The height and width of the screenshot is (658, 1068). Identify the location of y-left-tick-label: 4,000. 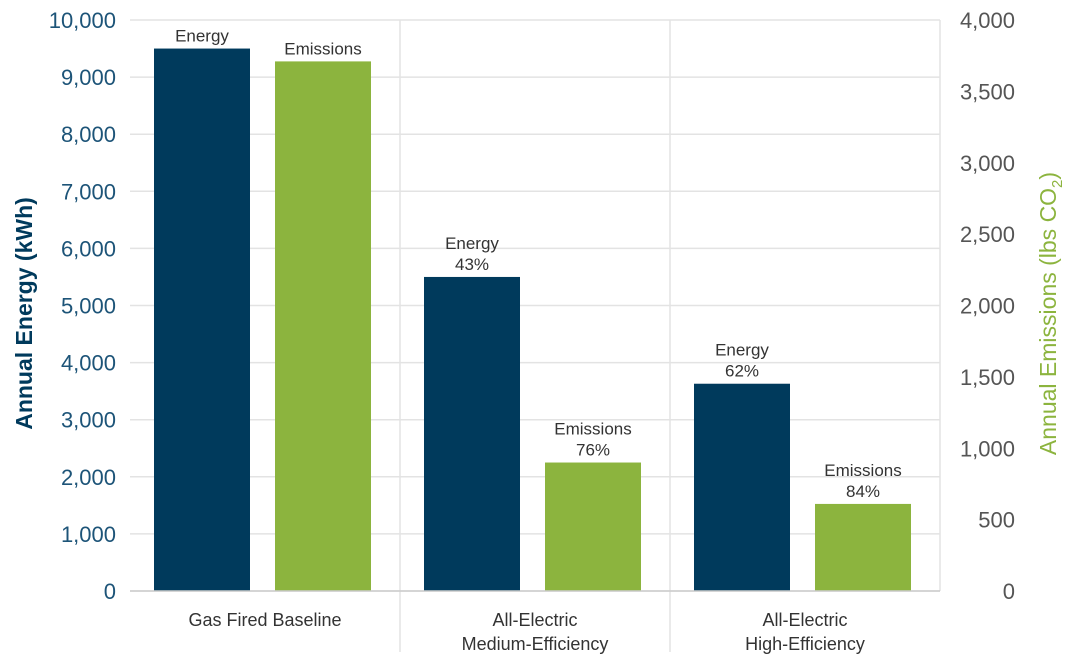
(88, 363).